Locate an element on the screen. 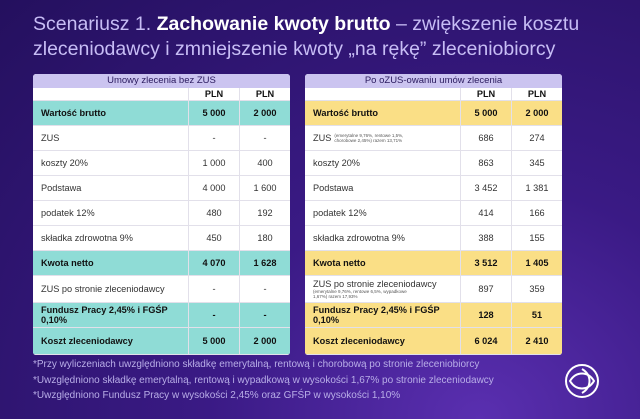  table-row: składka zdrowotna 9% 450 180 is located at coordinates (161, 238).